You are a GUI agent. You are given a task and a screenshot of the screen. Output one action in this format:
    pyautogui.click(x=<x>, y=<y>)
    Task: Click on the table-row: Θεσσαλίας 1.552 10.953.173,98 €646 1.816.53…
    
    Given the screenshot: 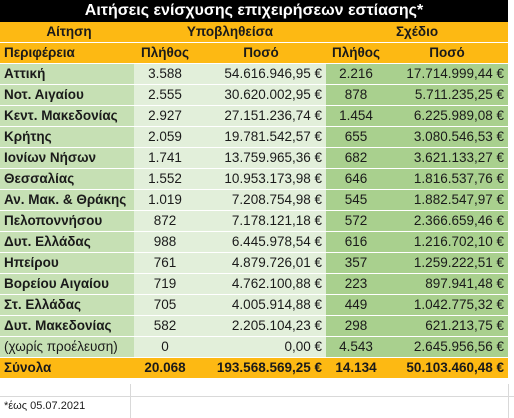 What is the action you would take?
    pyautogui.click(x=254, y=179)
    